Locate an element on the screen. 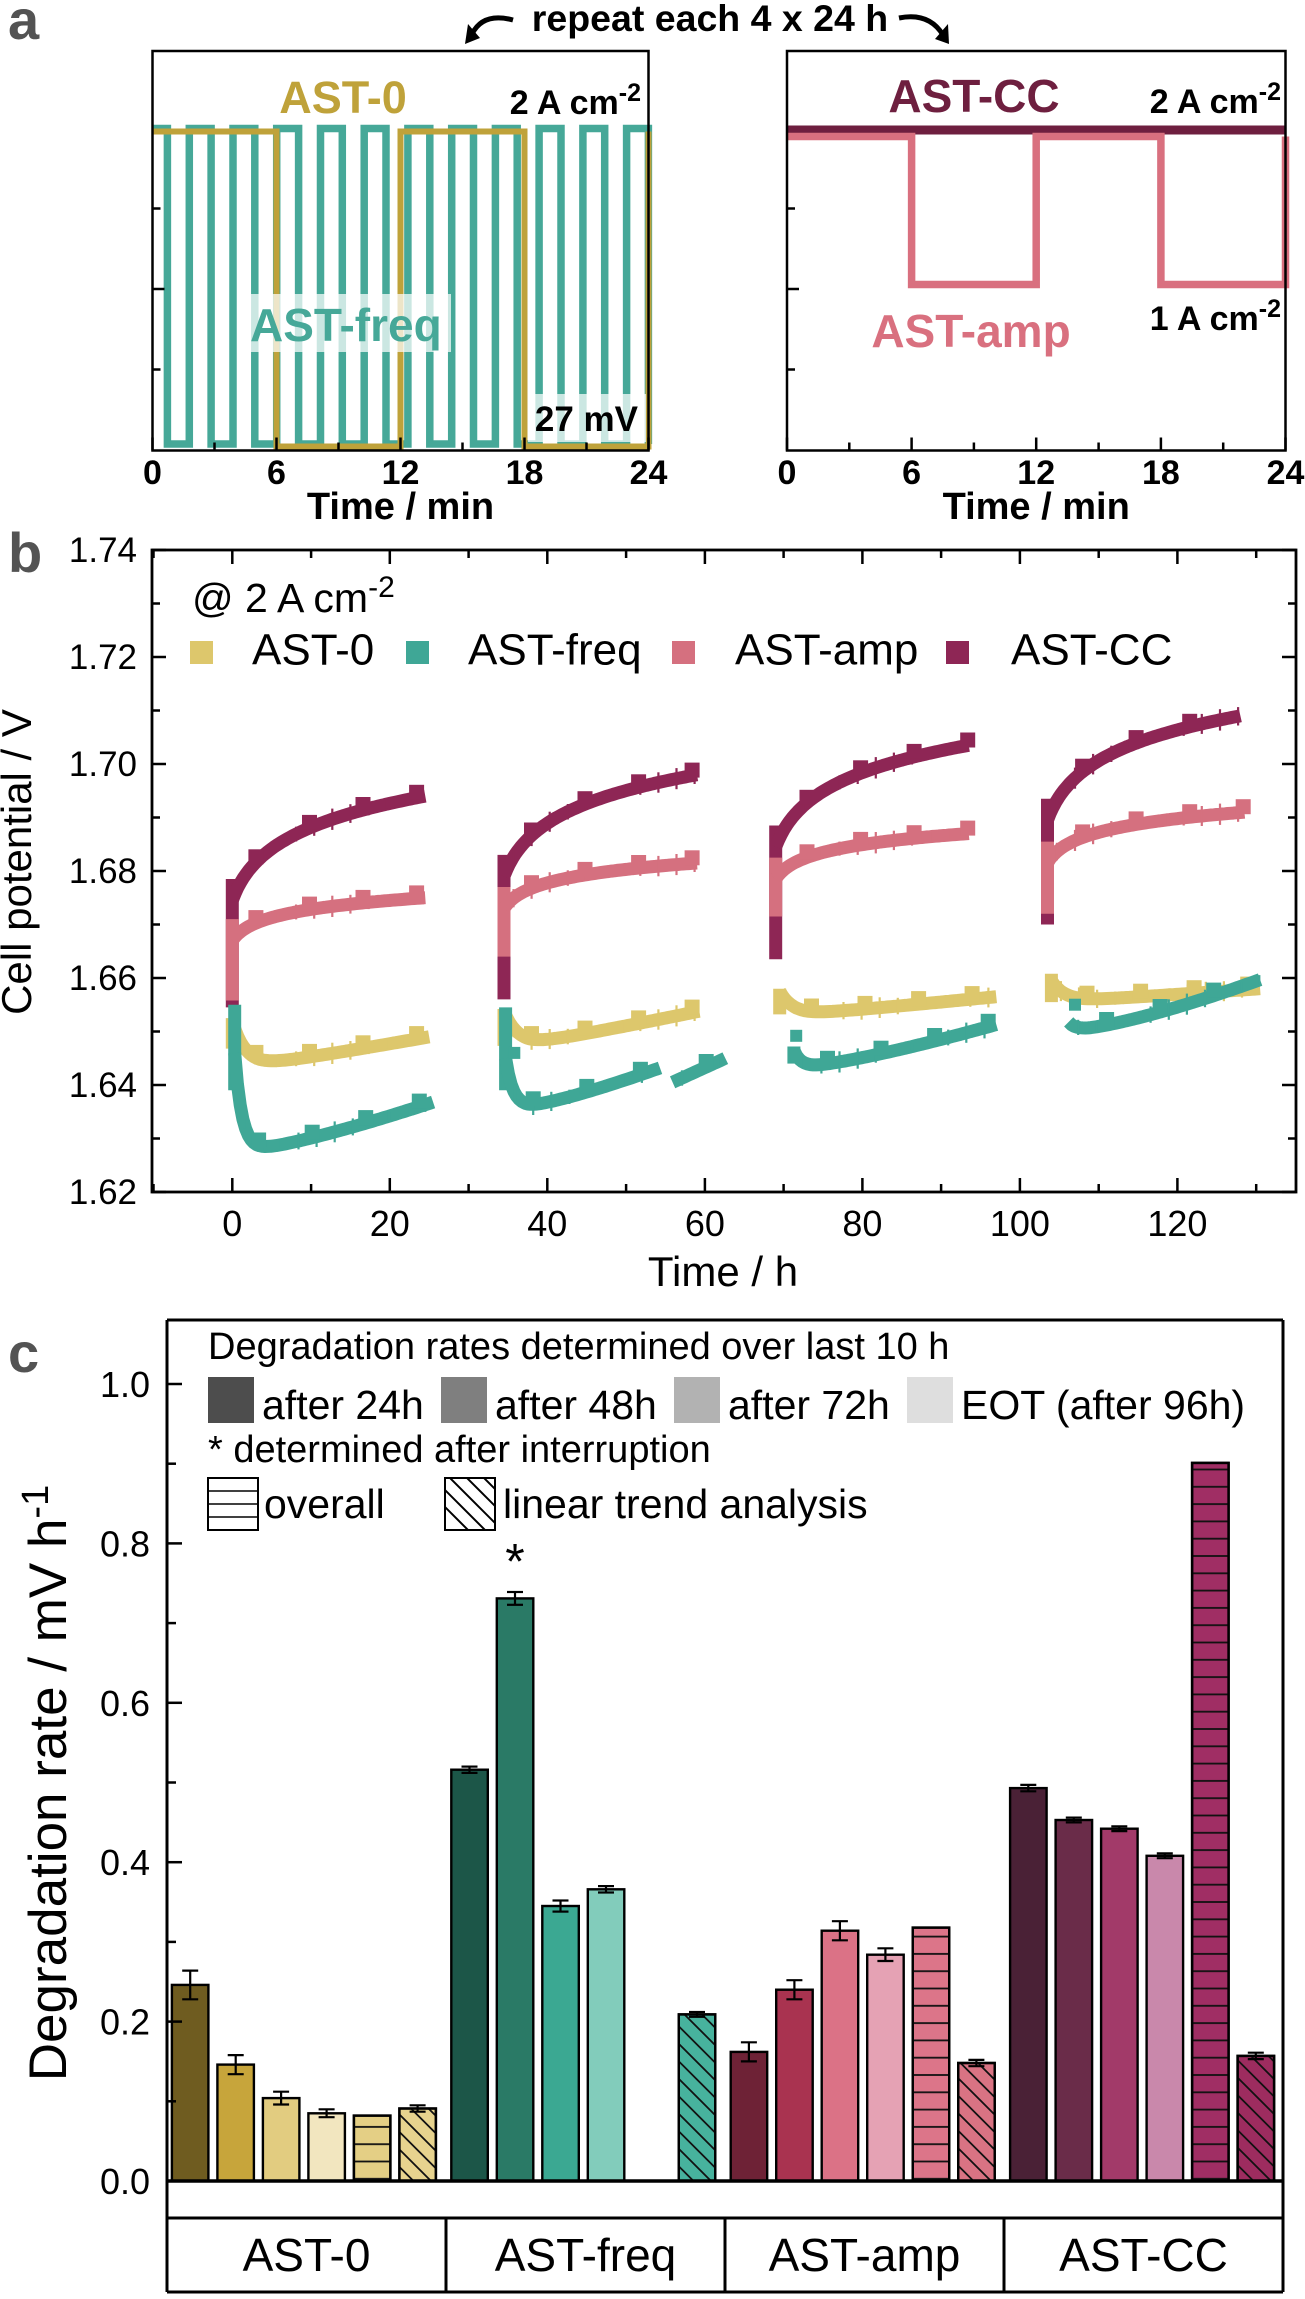 The image size is (1305, 2299). svg-text: 0.8 is located at coordinates (125, 1543).